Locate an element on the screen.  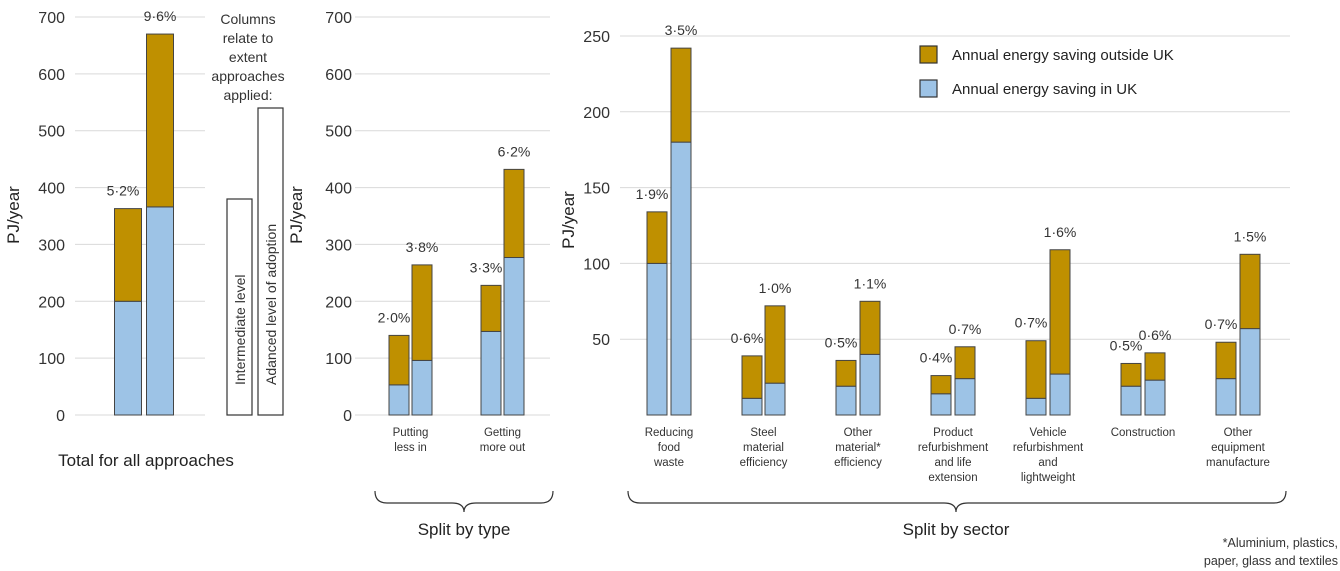
category-label-line: refurbishment is located at coordinates (1048, 448).